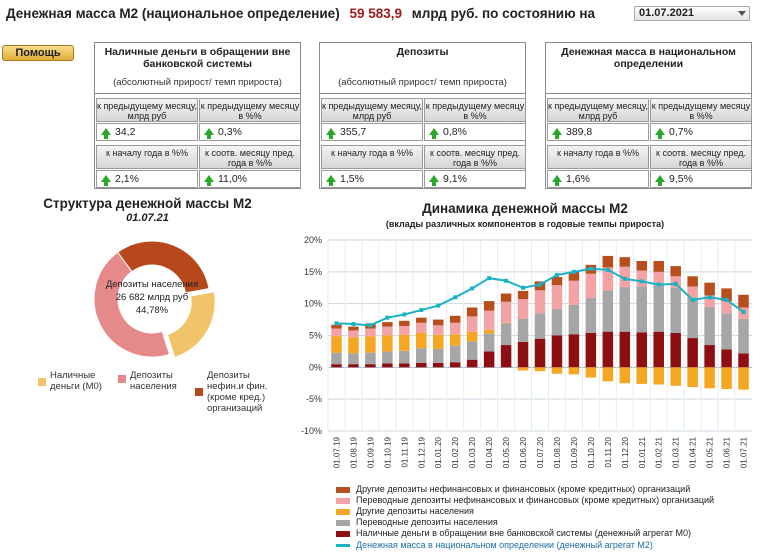  I want to click on help-button: Помощь, so click(38, 53).